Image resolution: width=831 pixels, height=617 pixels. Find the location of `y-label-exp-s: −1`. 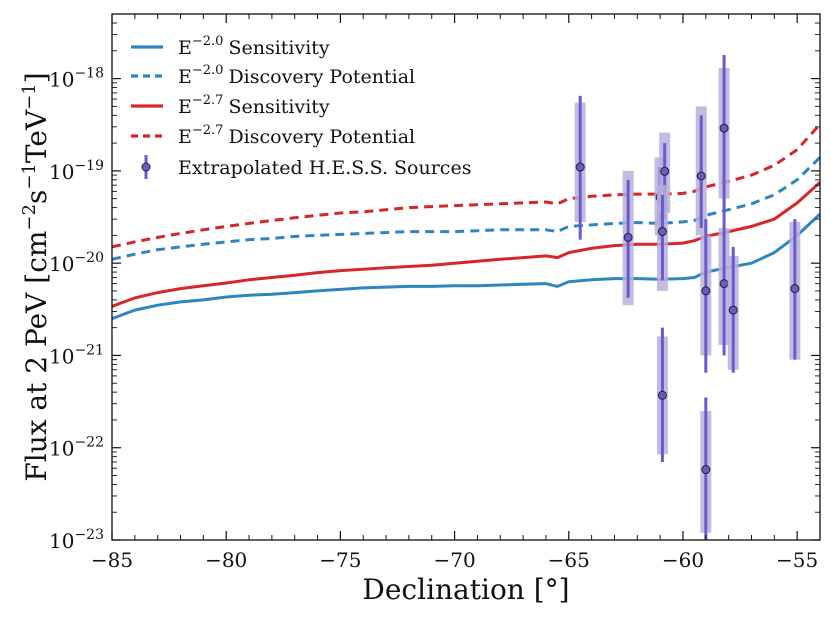

y-label-exp-s: −1 is located at coordinates (29, 176).